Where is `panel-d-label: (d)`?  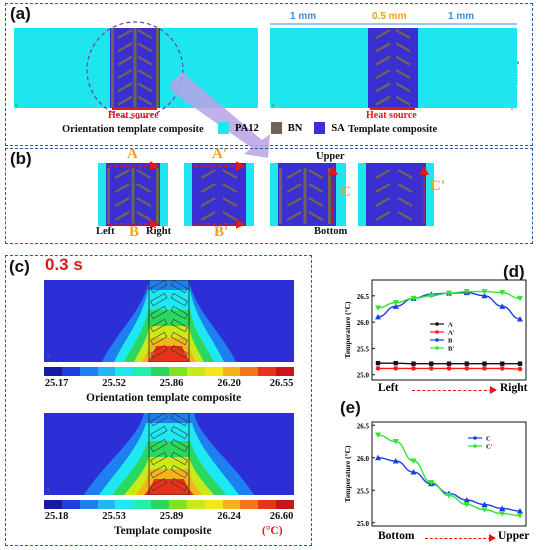 panel-d-label: (d) is located at coordinates (514, 271).